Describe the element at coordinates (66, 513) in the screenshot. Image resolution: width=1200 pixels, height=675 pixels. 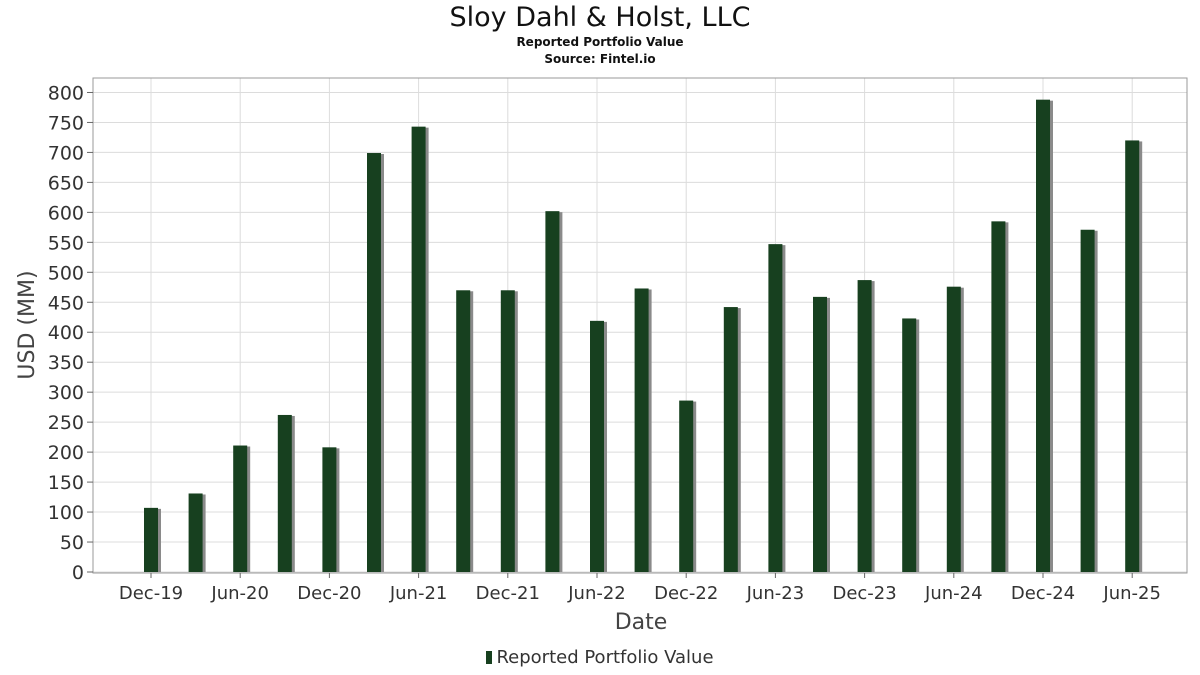
I see `y-tick-label: 100` at that location.